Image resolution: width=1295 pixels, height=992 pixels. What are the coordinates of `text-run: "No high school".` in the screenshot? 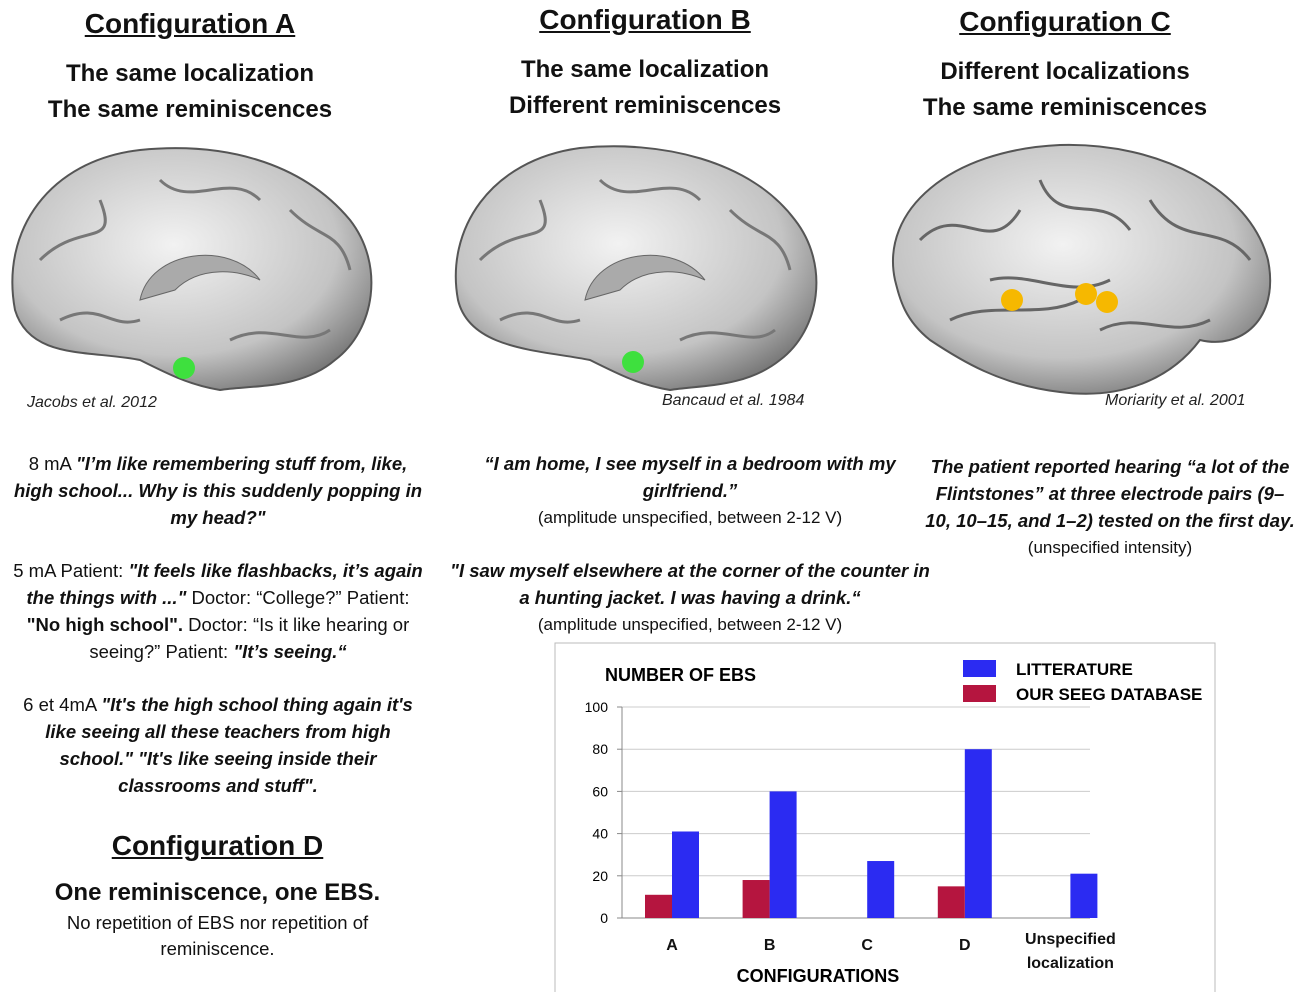 It's located at (105, 624).